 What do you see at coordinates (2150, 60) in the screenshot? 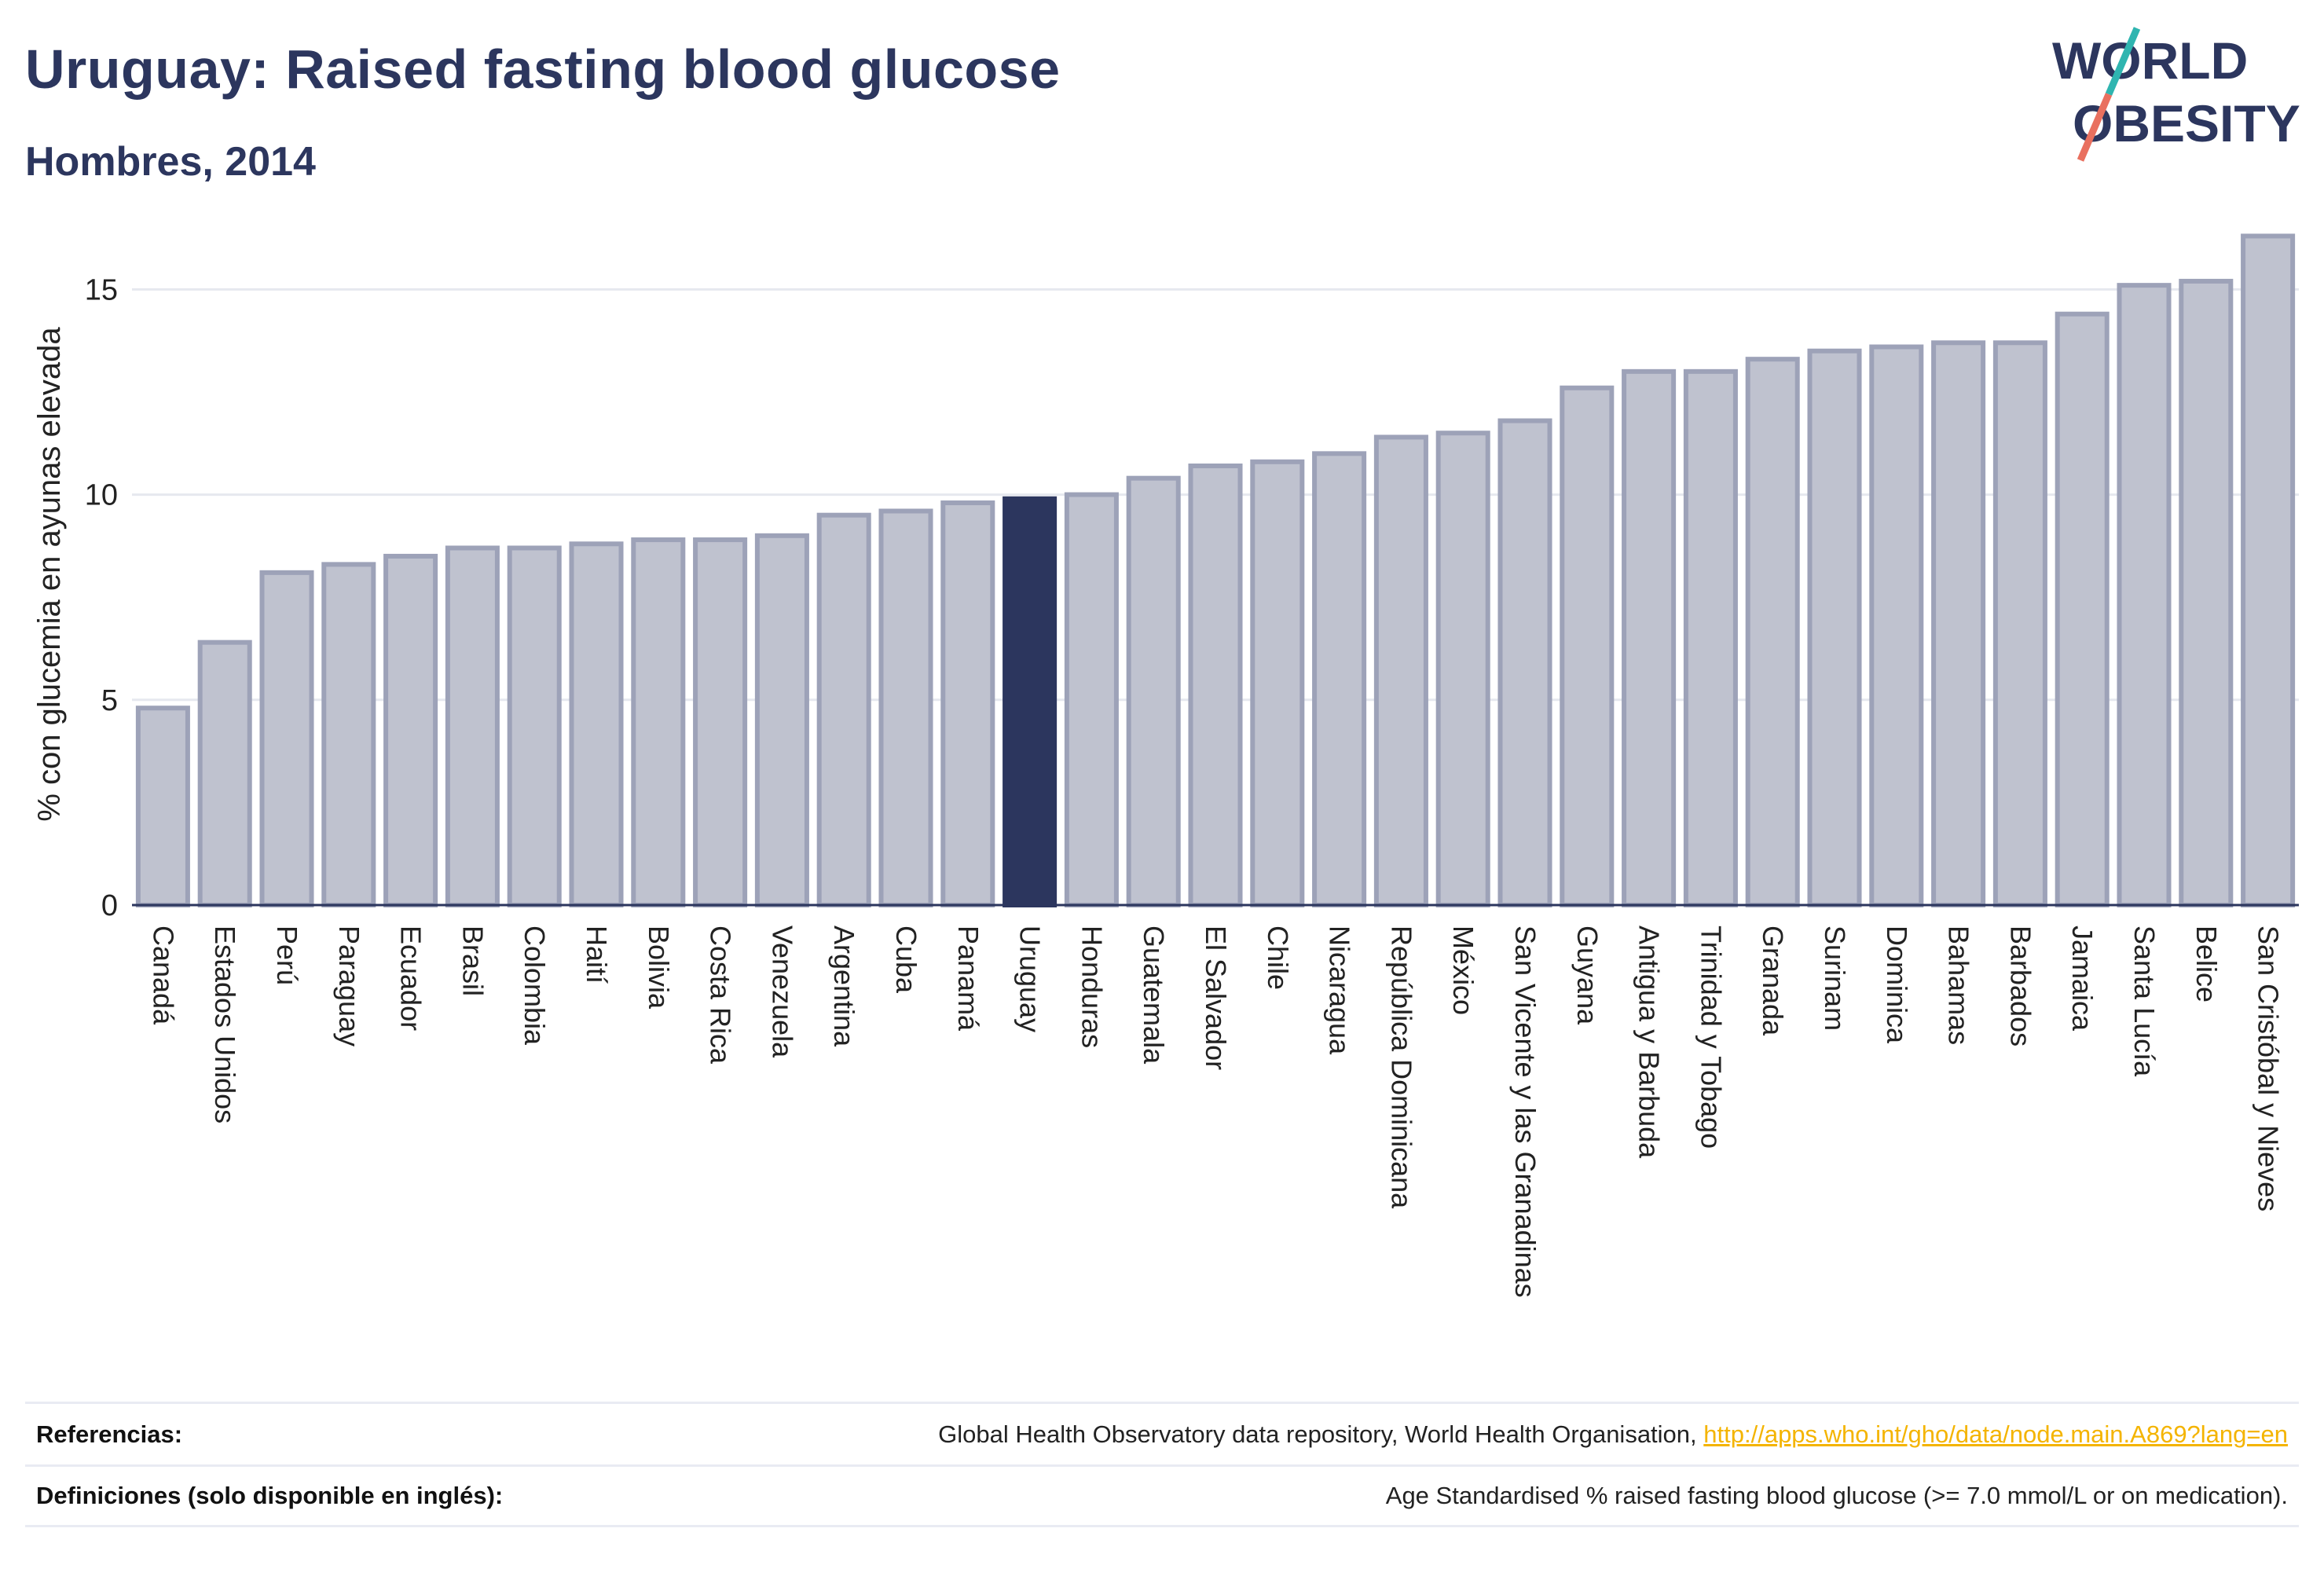
I see `logo-word-world: WORLD` at bounding box center [2150, 60].